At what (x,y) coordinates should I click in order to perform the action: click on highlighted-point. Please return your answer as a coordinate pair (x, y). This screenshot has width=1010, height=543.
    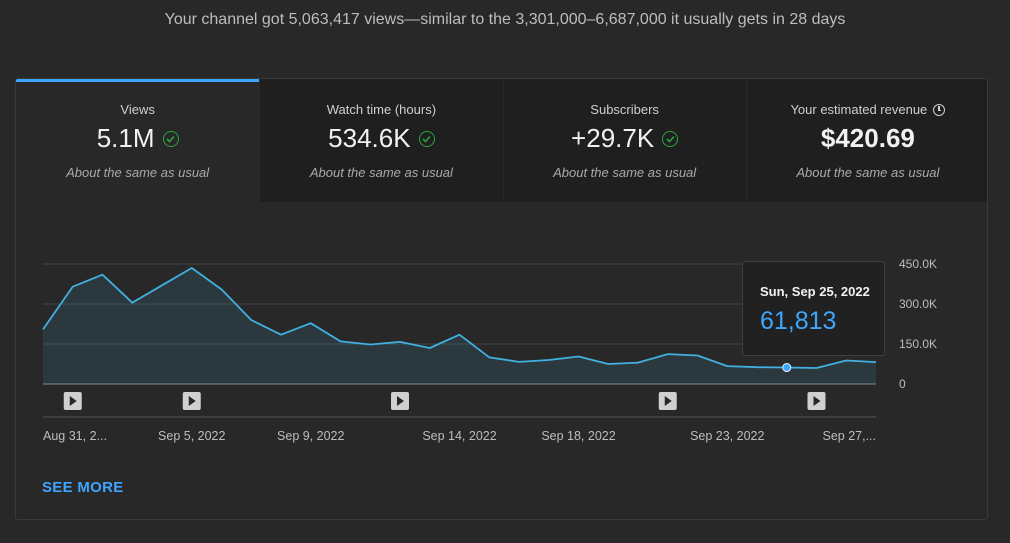
    Looking at the image, I should click on (787, 368).